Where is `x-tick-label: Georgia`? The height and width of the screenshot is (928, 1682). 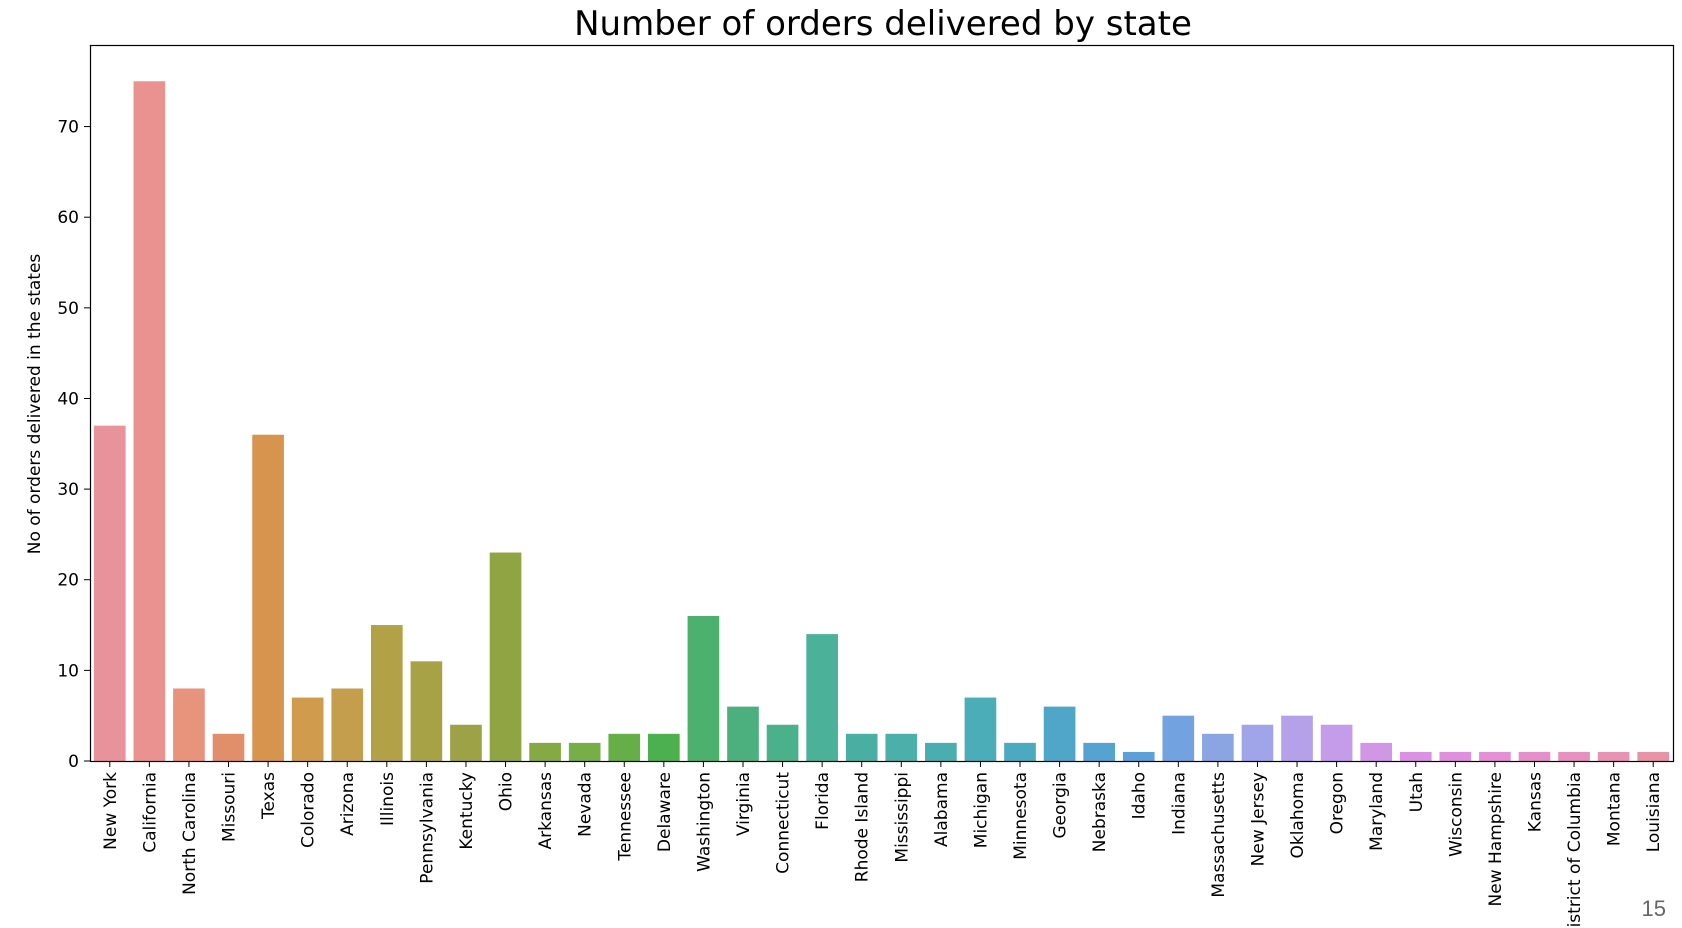
x-tick-label: Georgia is located at coordinates (1061, 805).